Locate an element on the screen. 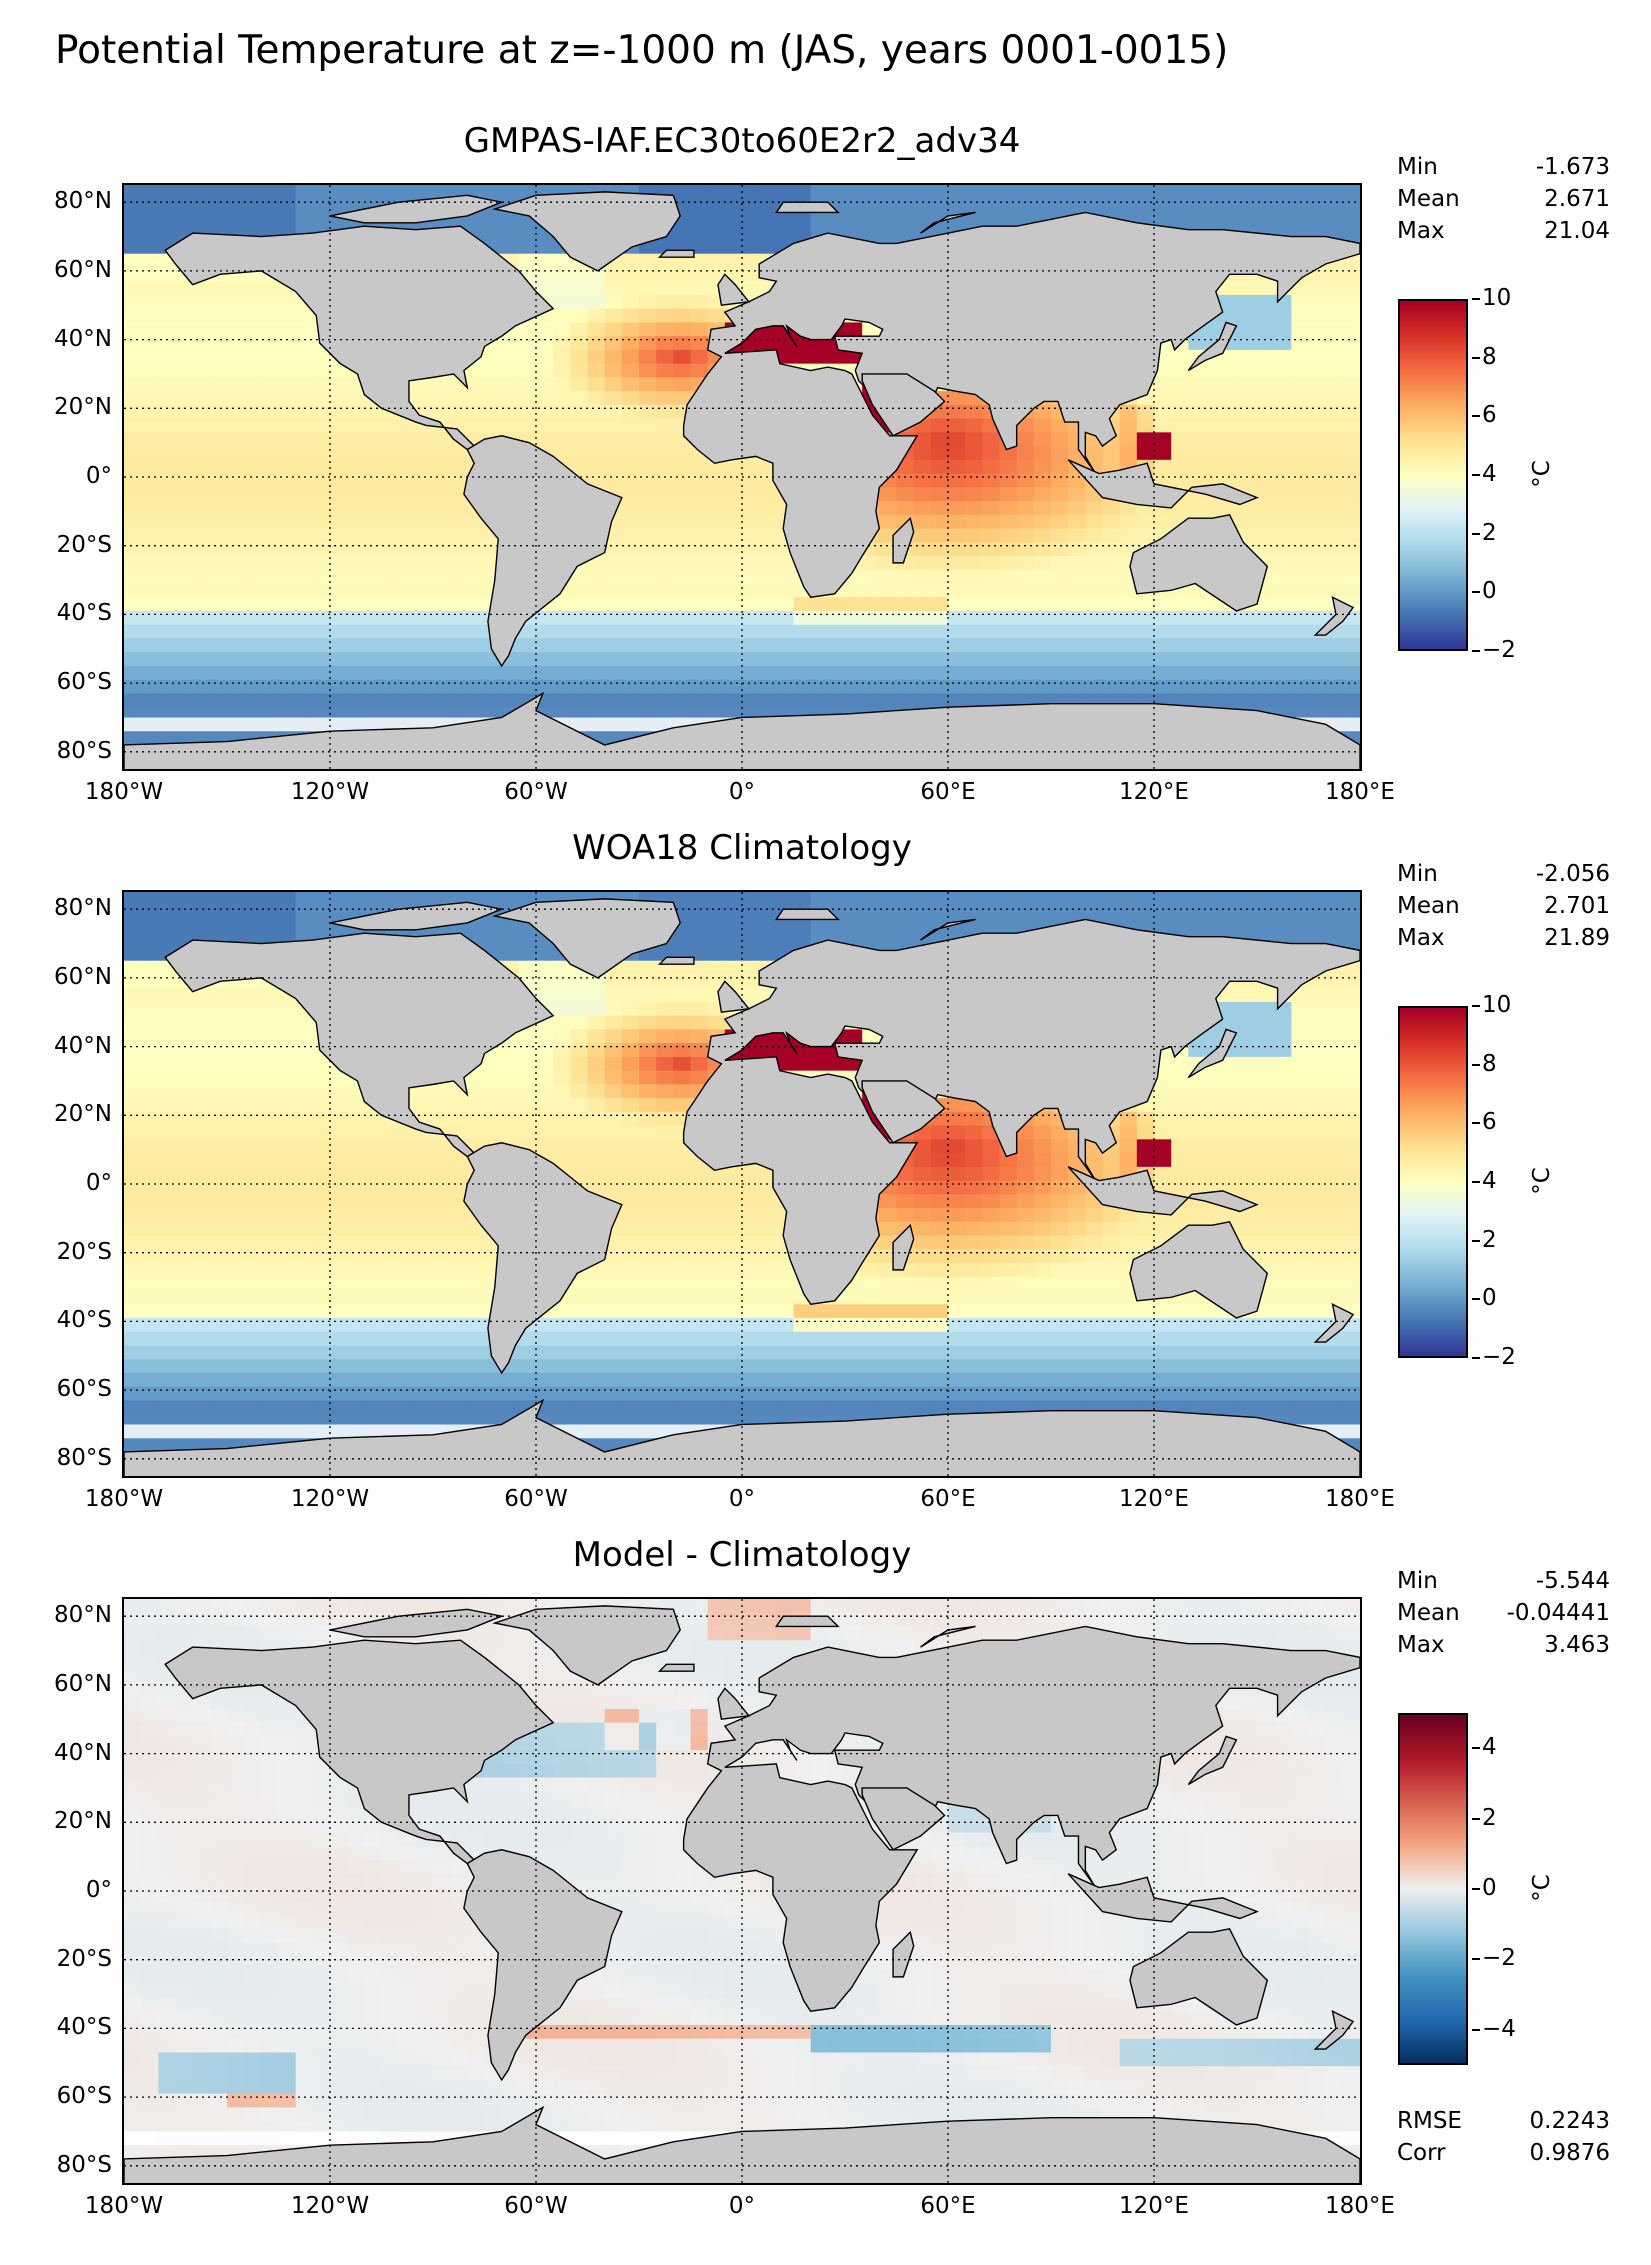  stat-row: Max 21.04 is located at coordinates (1503, 231).